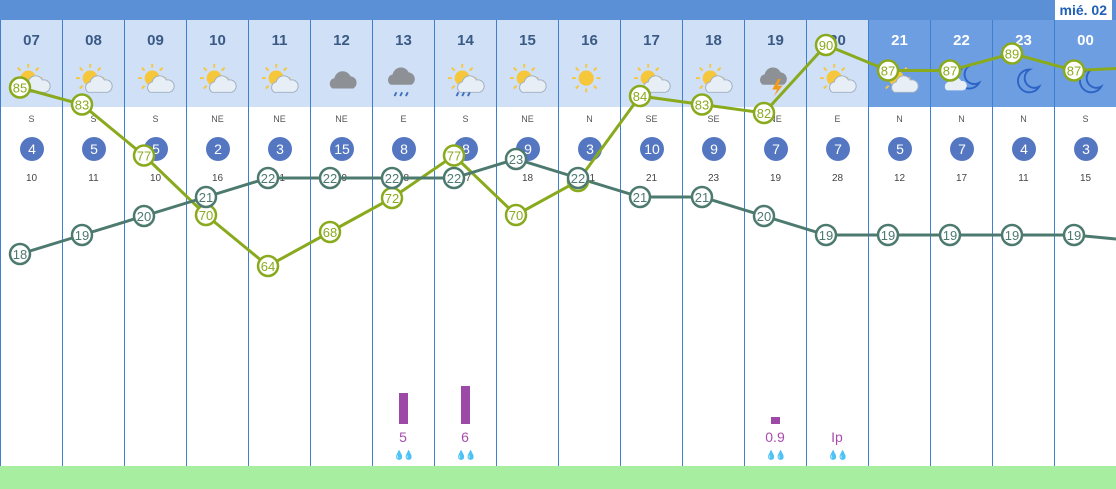 The image size is (1116, 489). What do you see at coordinates (713, 63) in the screenshot?
I see `hour-header: 18` at bounding box center [713, 63].